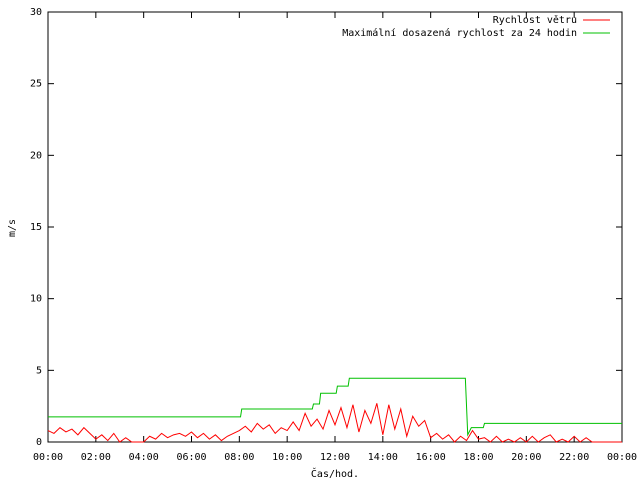  What do you see at coordinates (12, 228) in the screenshot?
I see `y-axis-label: m/s` at bounding box center [12, 228].